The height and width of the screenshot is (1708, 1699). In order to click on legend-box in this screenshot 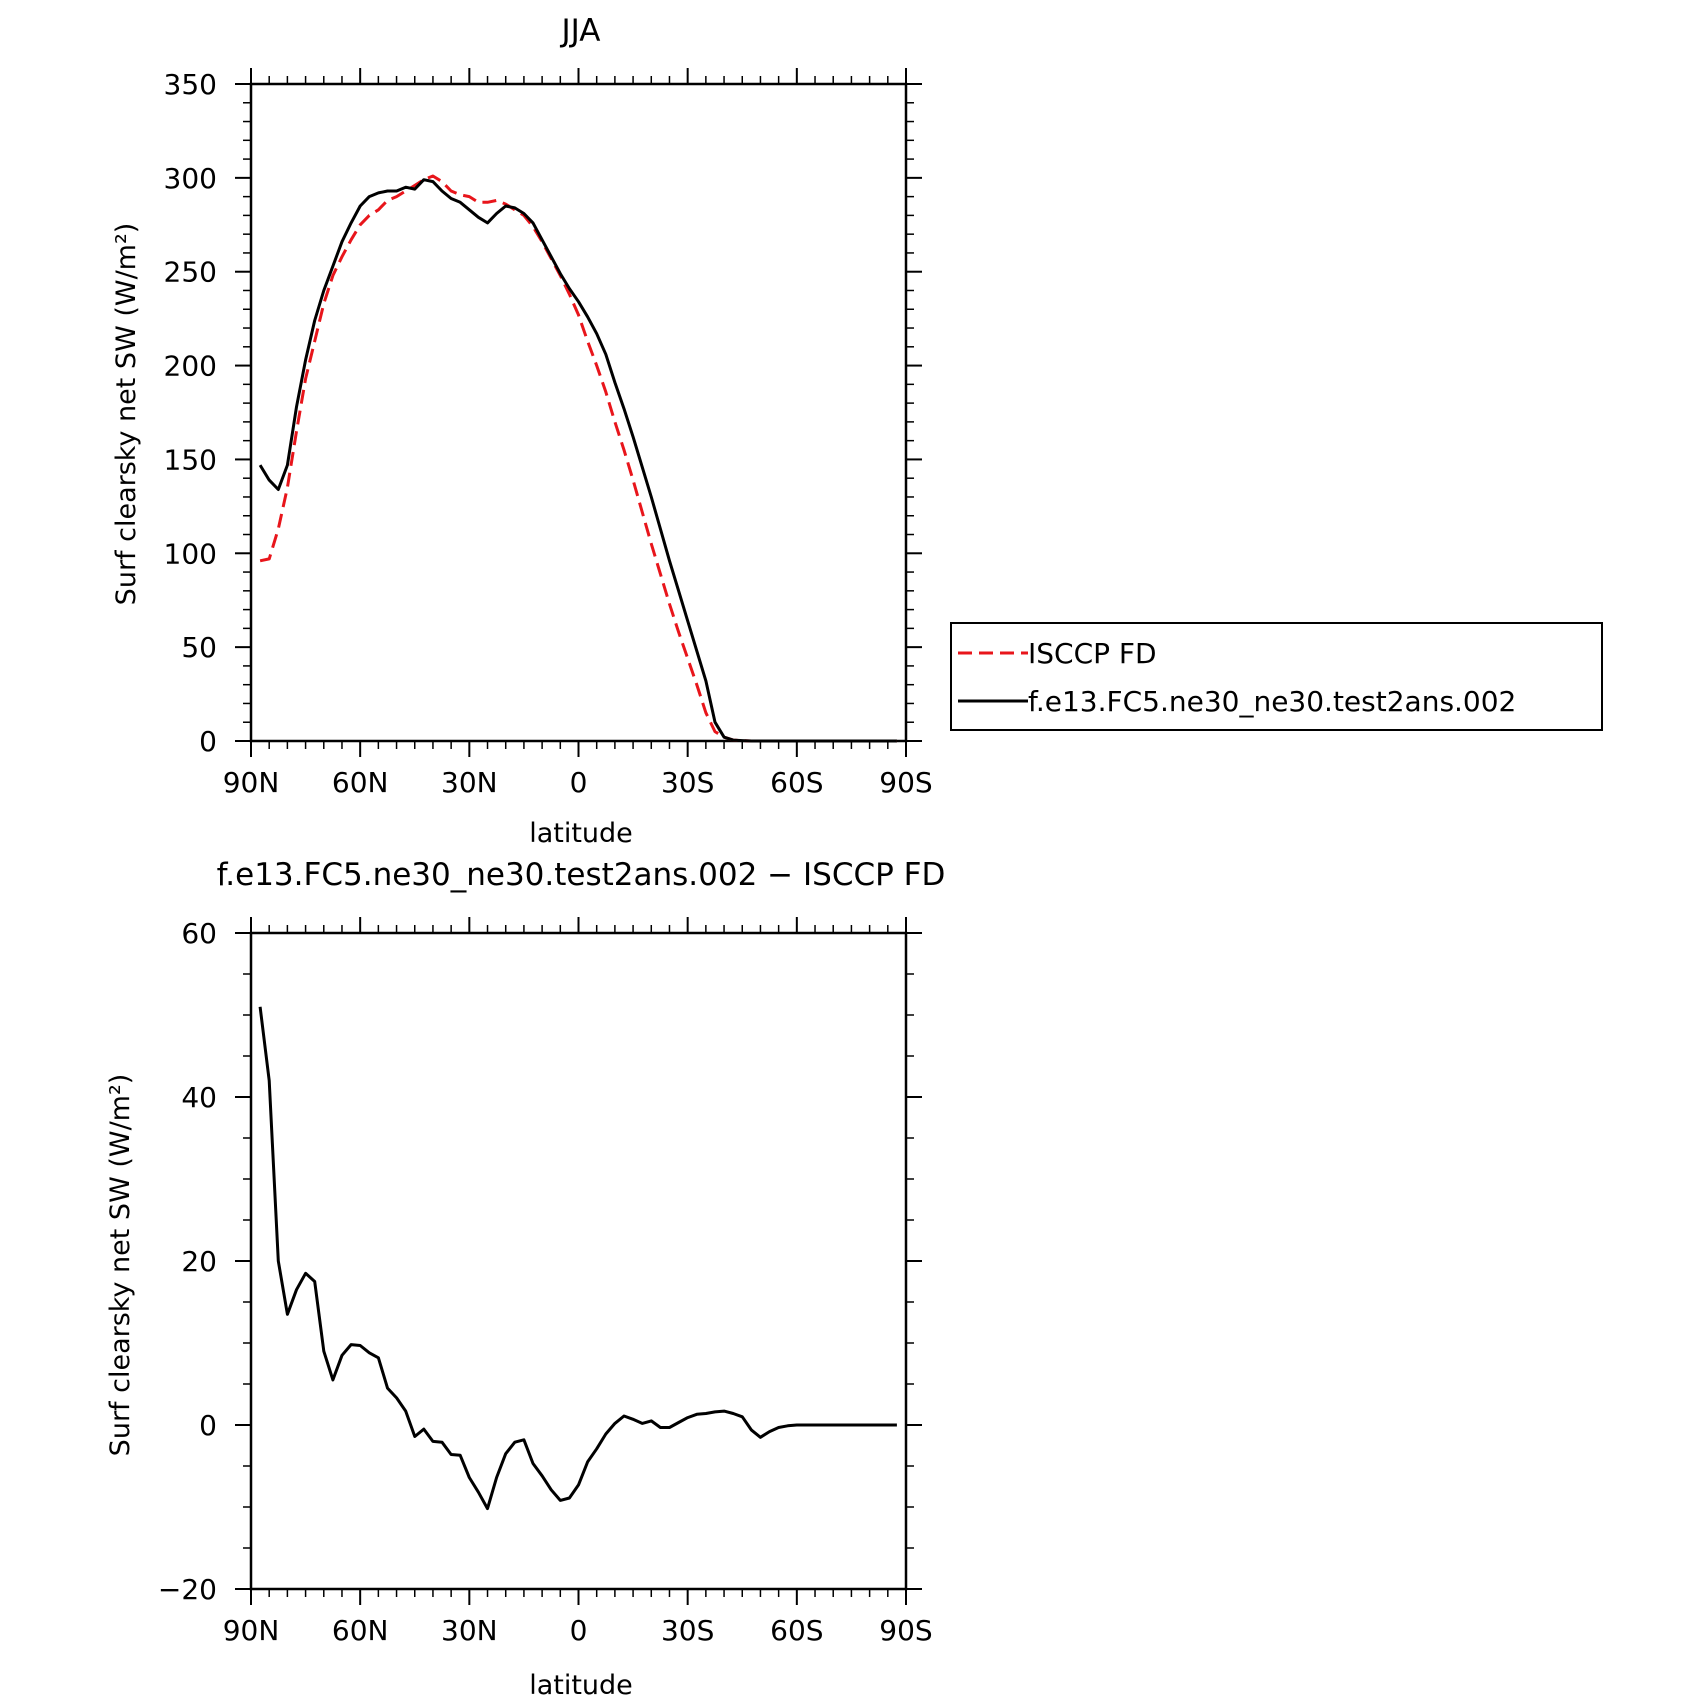, I will do `click(1276, 676)`.